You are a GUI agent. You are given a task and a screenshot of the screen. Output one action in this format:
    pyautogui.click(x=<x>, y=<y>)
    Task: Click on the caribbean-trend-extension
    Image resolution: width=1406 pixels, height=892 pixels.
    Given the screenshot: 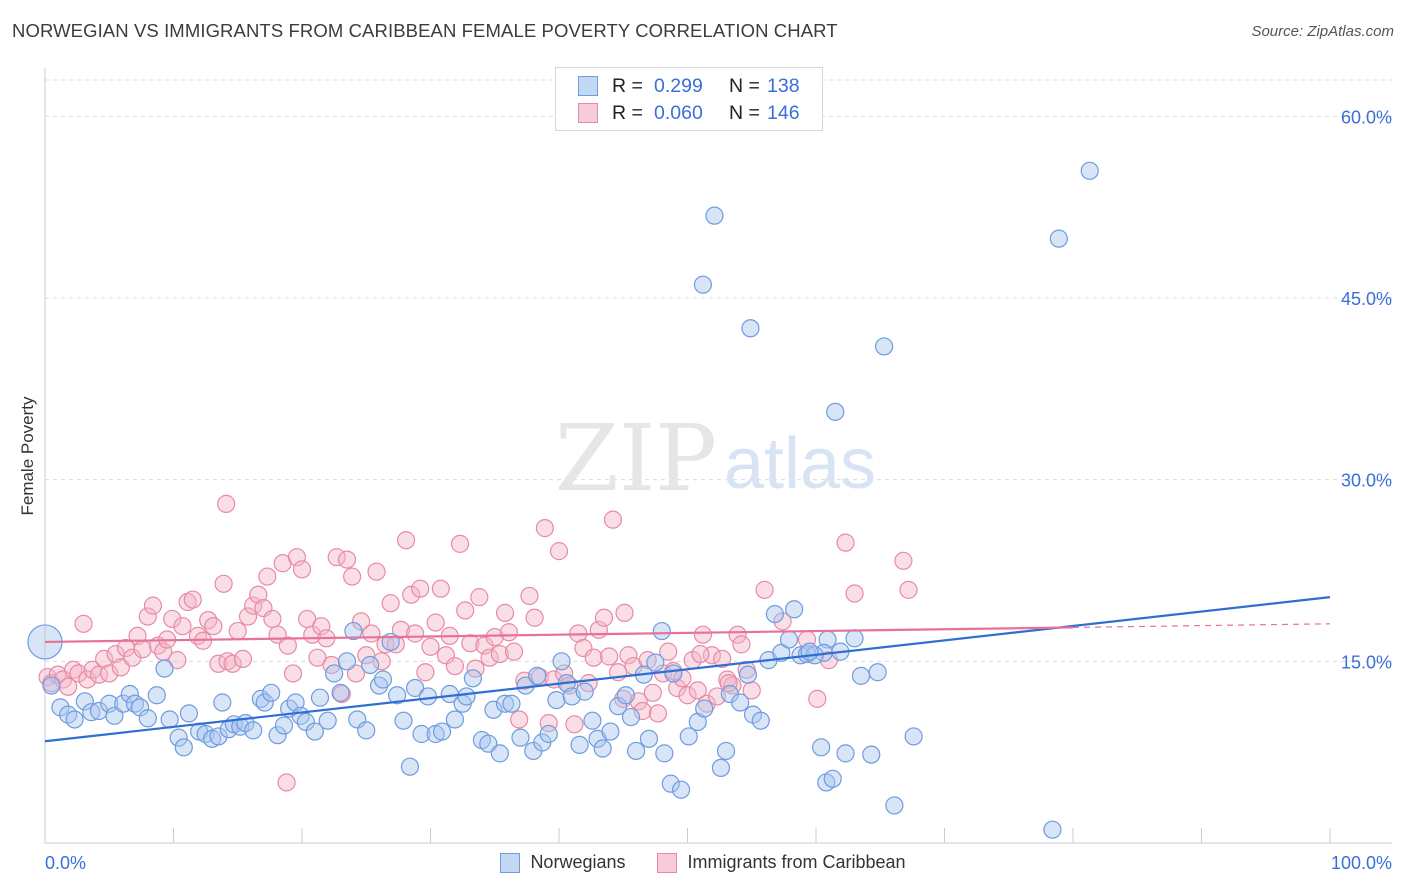 What is the action you would take?
    pyautogui.click(x=1201, y=626)
    